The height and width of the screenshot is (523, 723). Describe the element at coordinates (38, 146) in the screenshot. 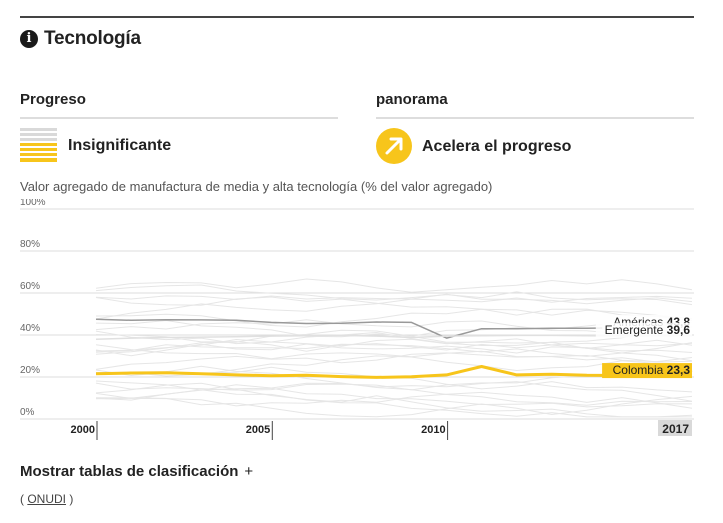

I see `stacked-lines-icon` at that location.